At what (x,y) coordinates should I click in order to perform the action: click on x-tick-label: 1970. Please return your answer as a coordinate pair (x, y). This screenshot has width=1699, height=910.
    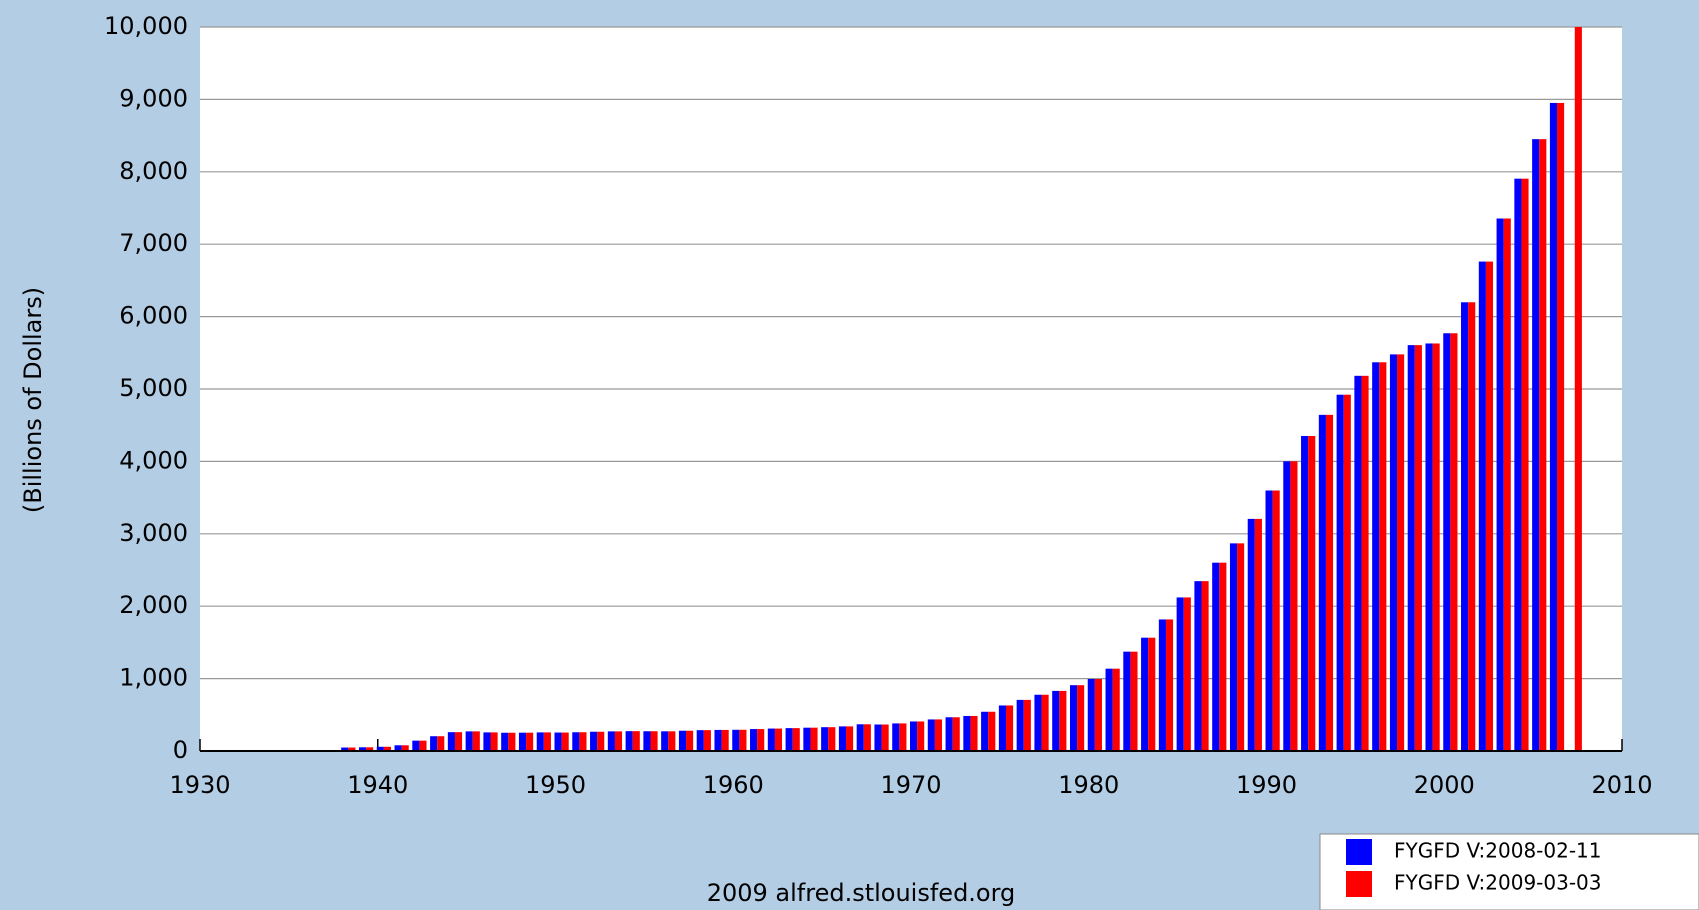
    Looking at the image, I should click on (910, 785).